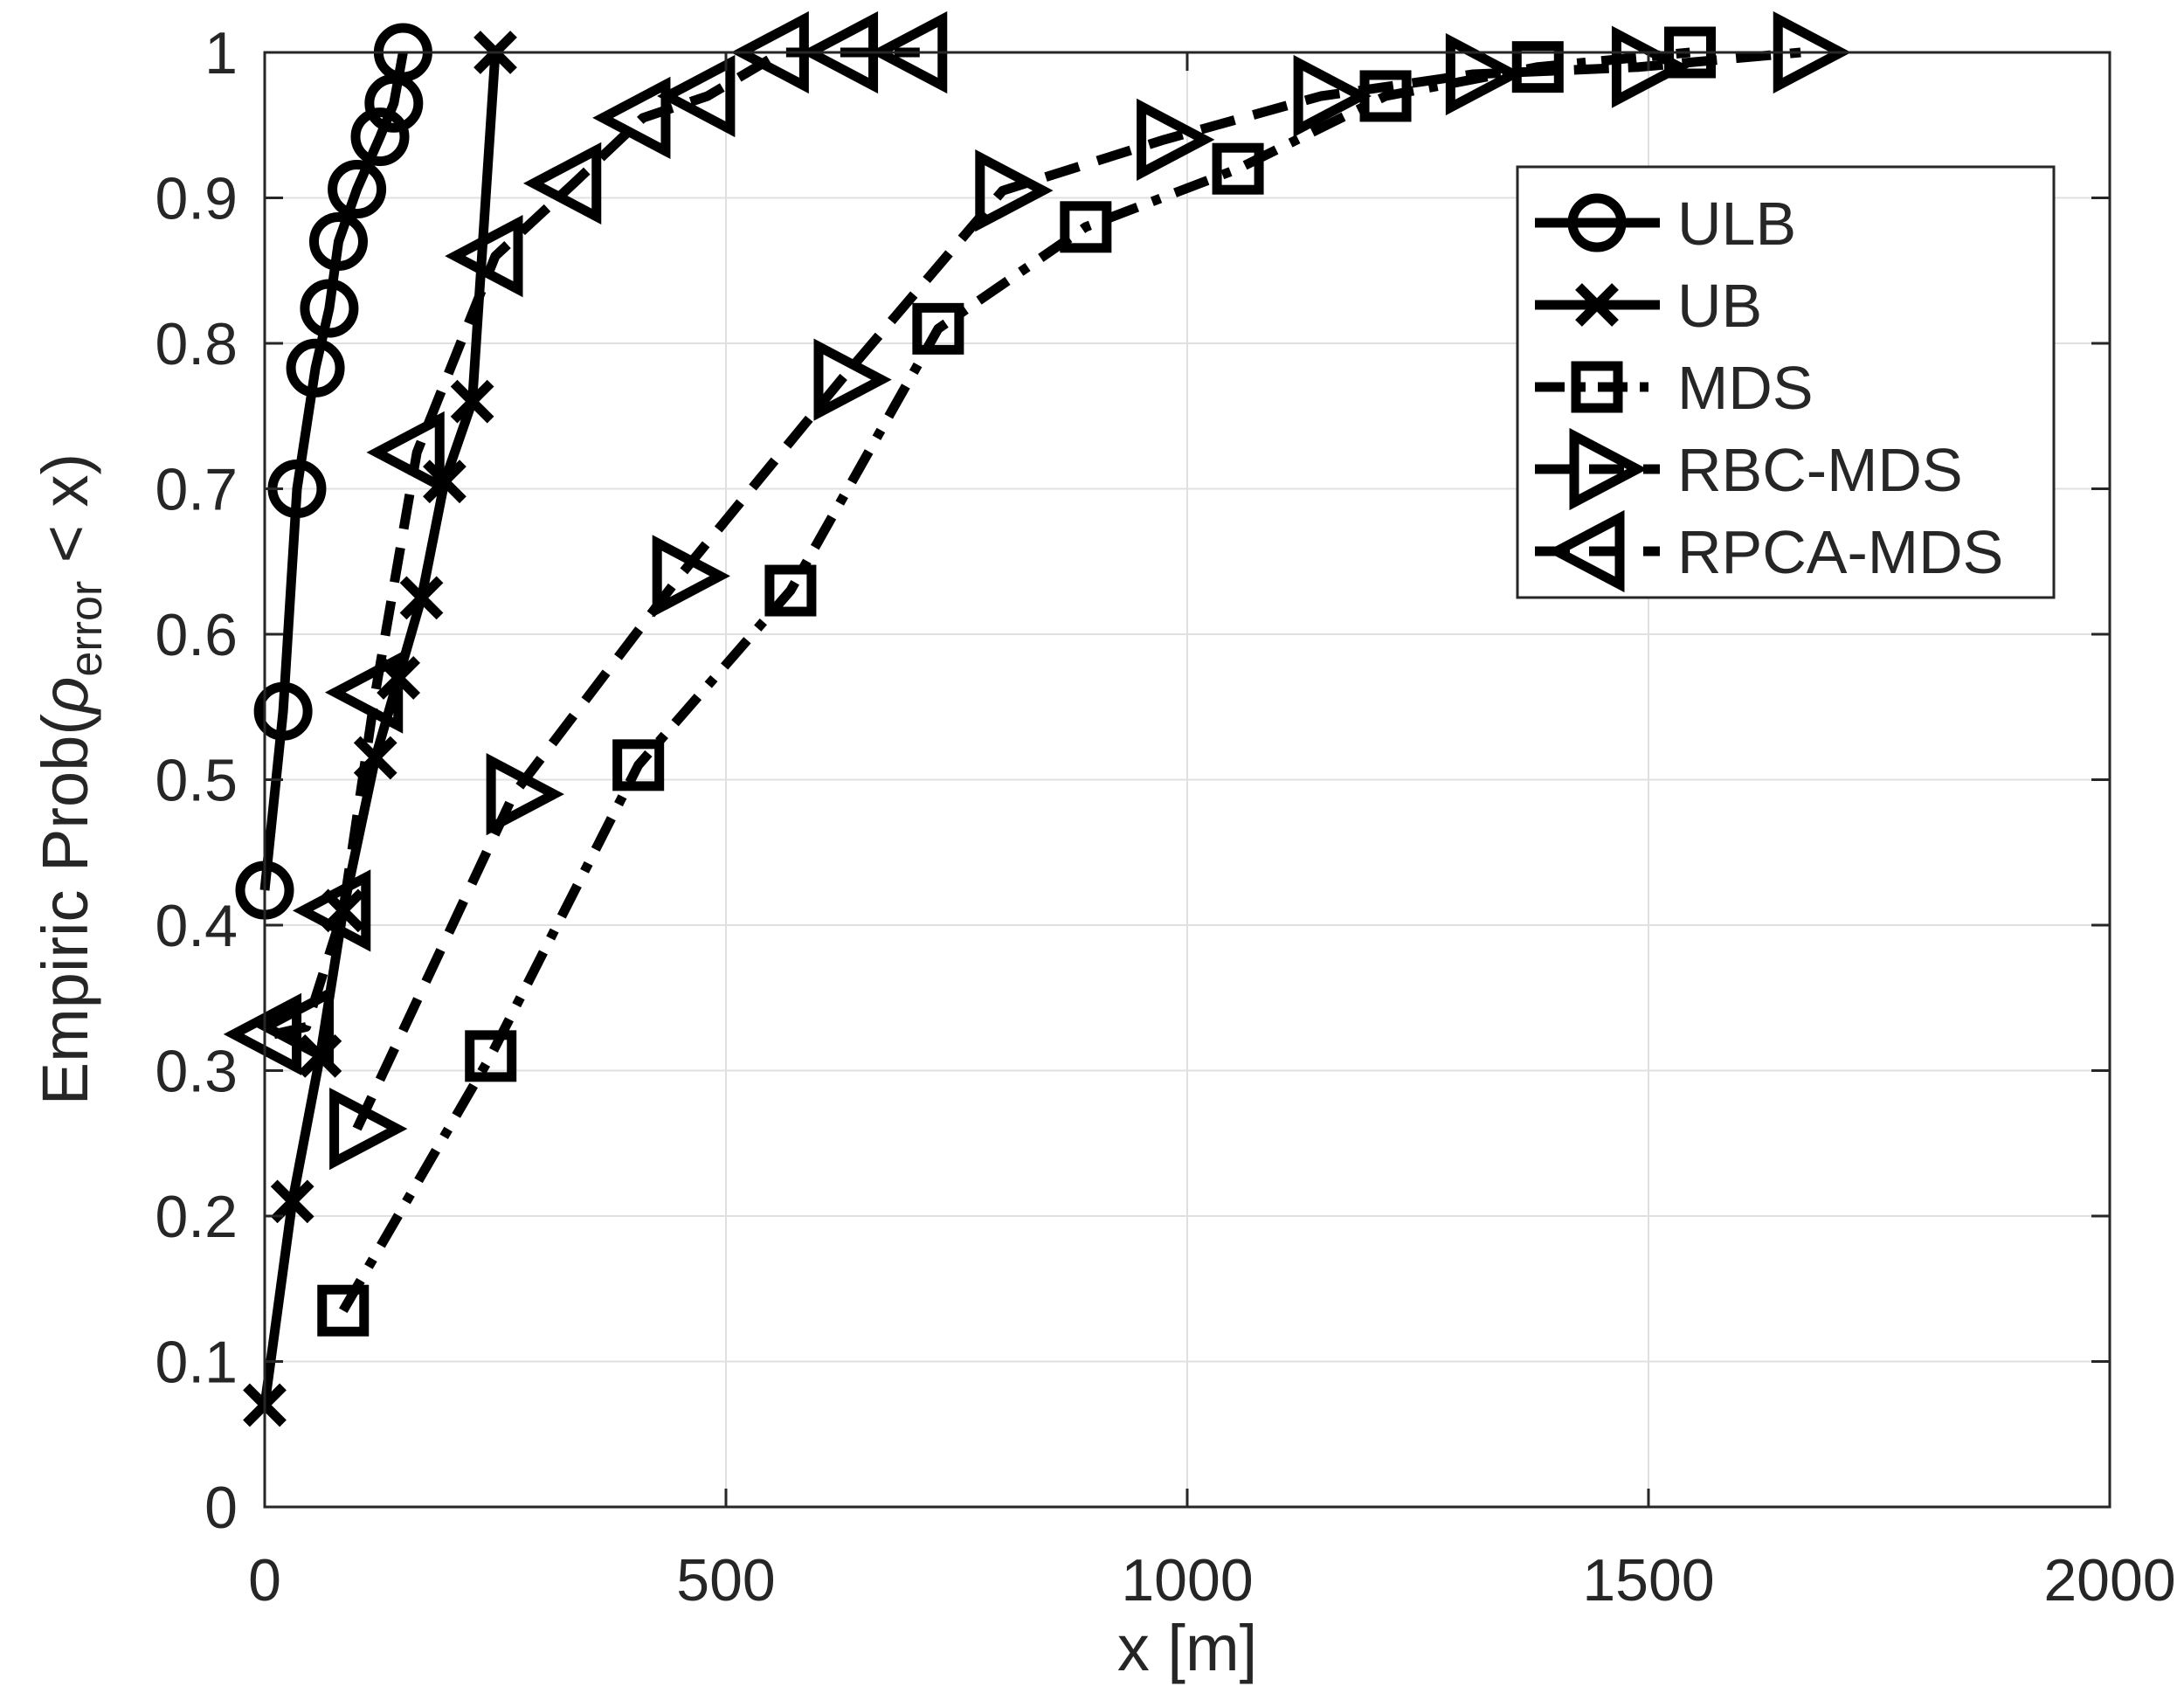 This screenshot has width=2184, height=1707. What do you see at coordinates (1187, 1580) in the screenshot?
I see `x-tick-label: 1000` at bounding box center [1187, 1580].